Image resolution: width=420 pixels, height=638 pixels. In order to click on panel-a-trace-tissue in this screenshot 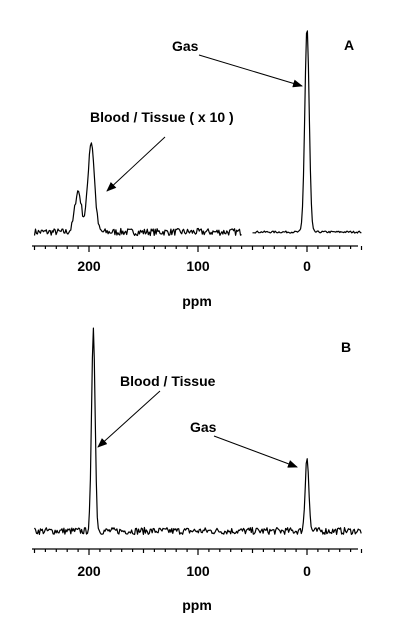, I will do `click(137, 189)`.